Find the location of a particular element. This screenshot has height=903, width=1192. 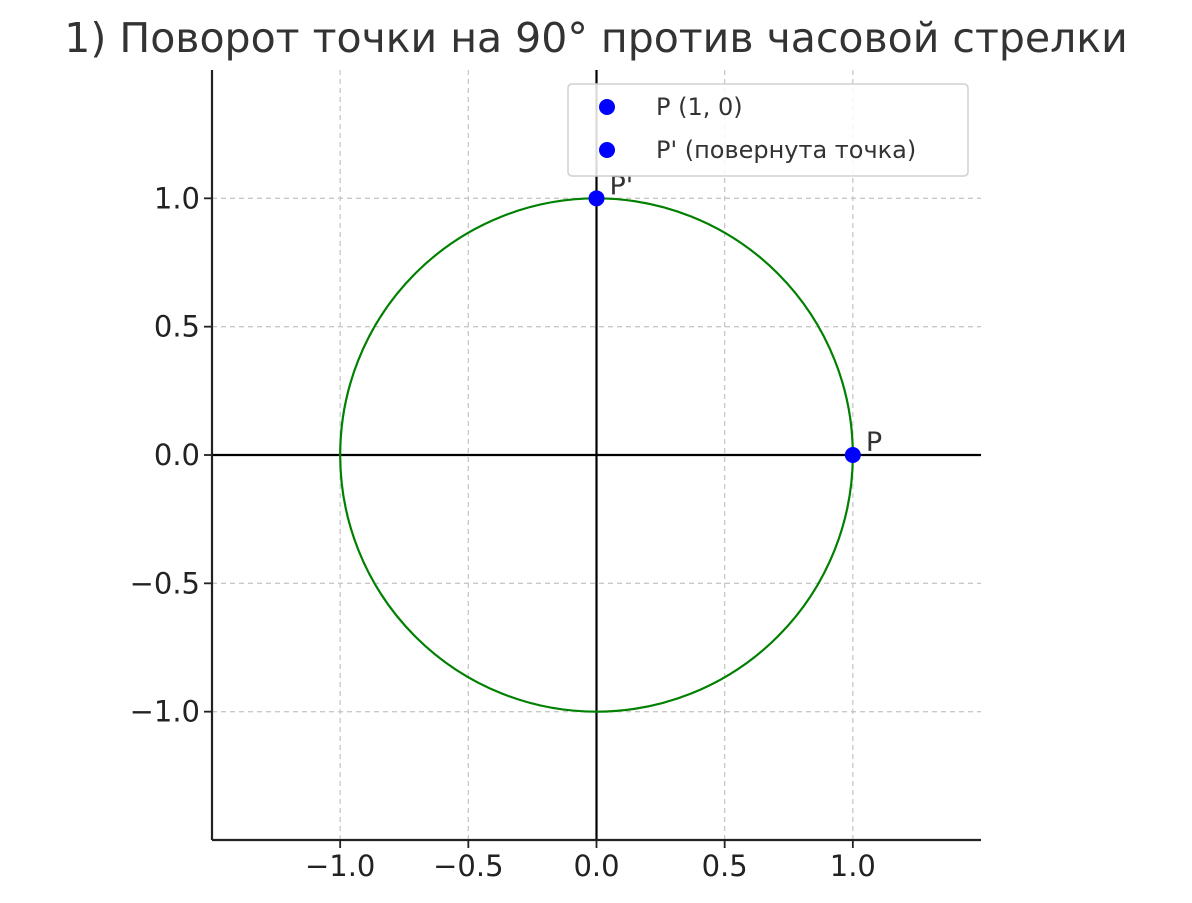

legend-label-1: P' (повернута точка) is located at coordinates (786, 150).